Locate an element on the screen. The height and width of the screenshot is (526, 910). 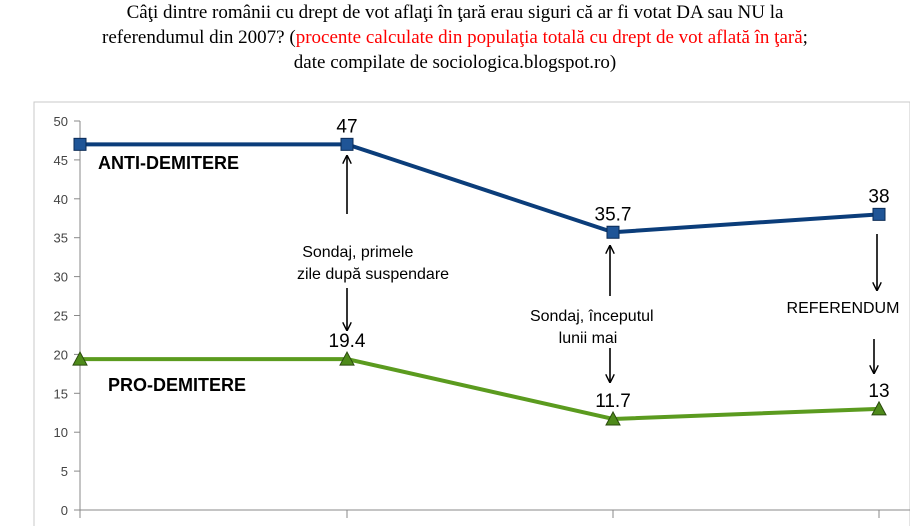
y-tick-label: 20 is located at coordinates (61, 354).